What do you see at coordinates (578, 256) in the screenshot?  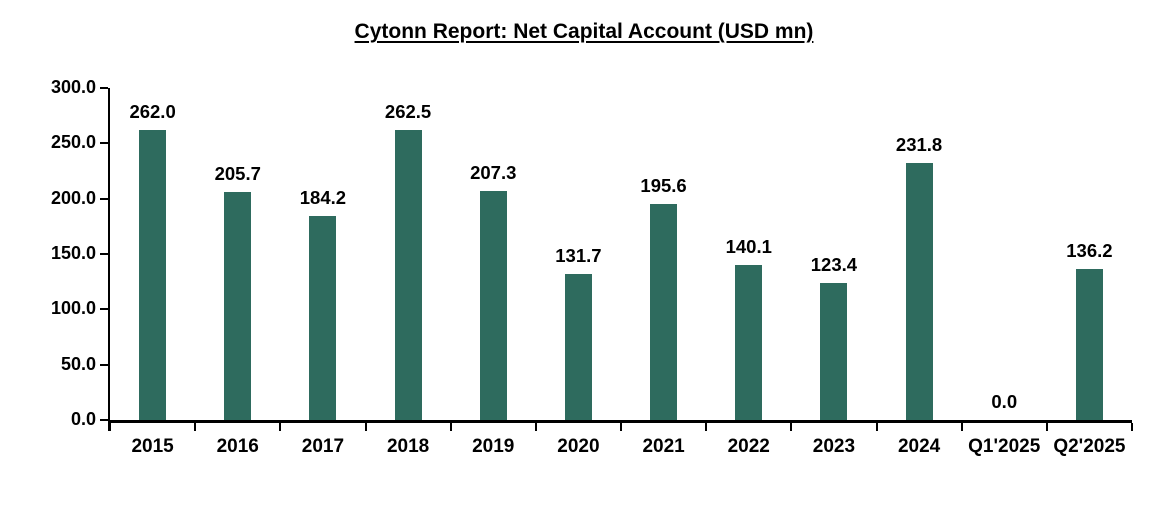 I see `value-label-2020: 131.7` at bounding box center [578, 256].